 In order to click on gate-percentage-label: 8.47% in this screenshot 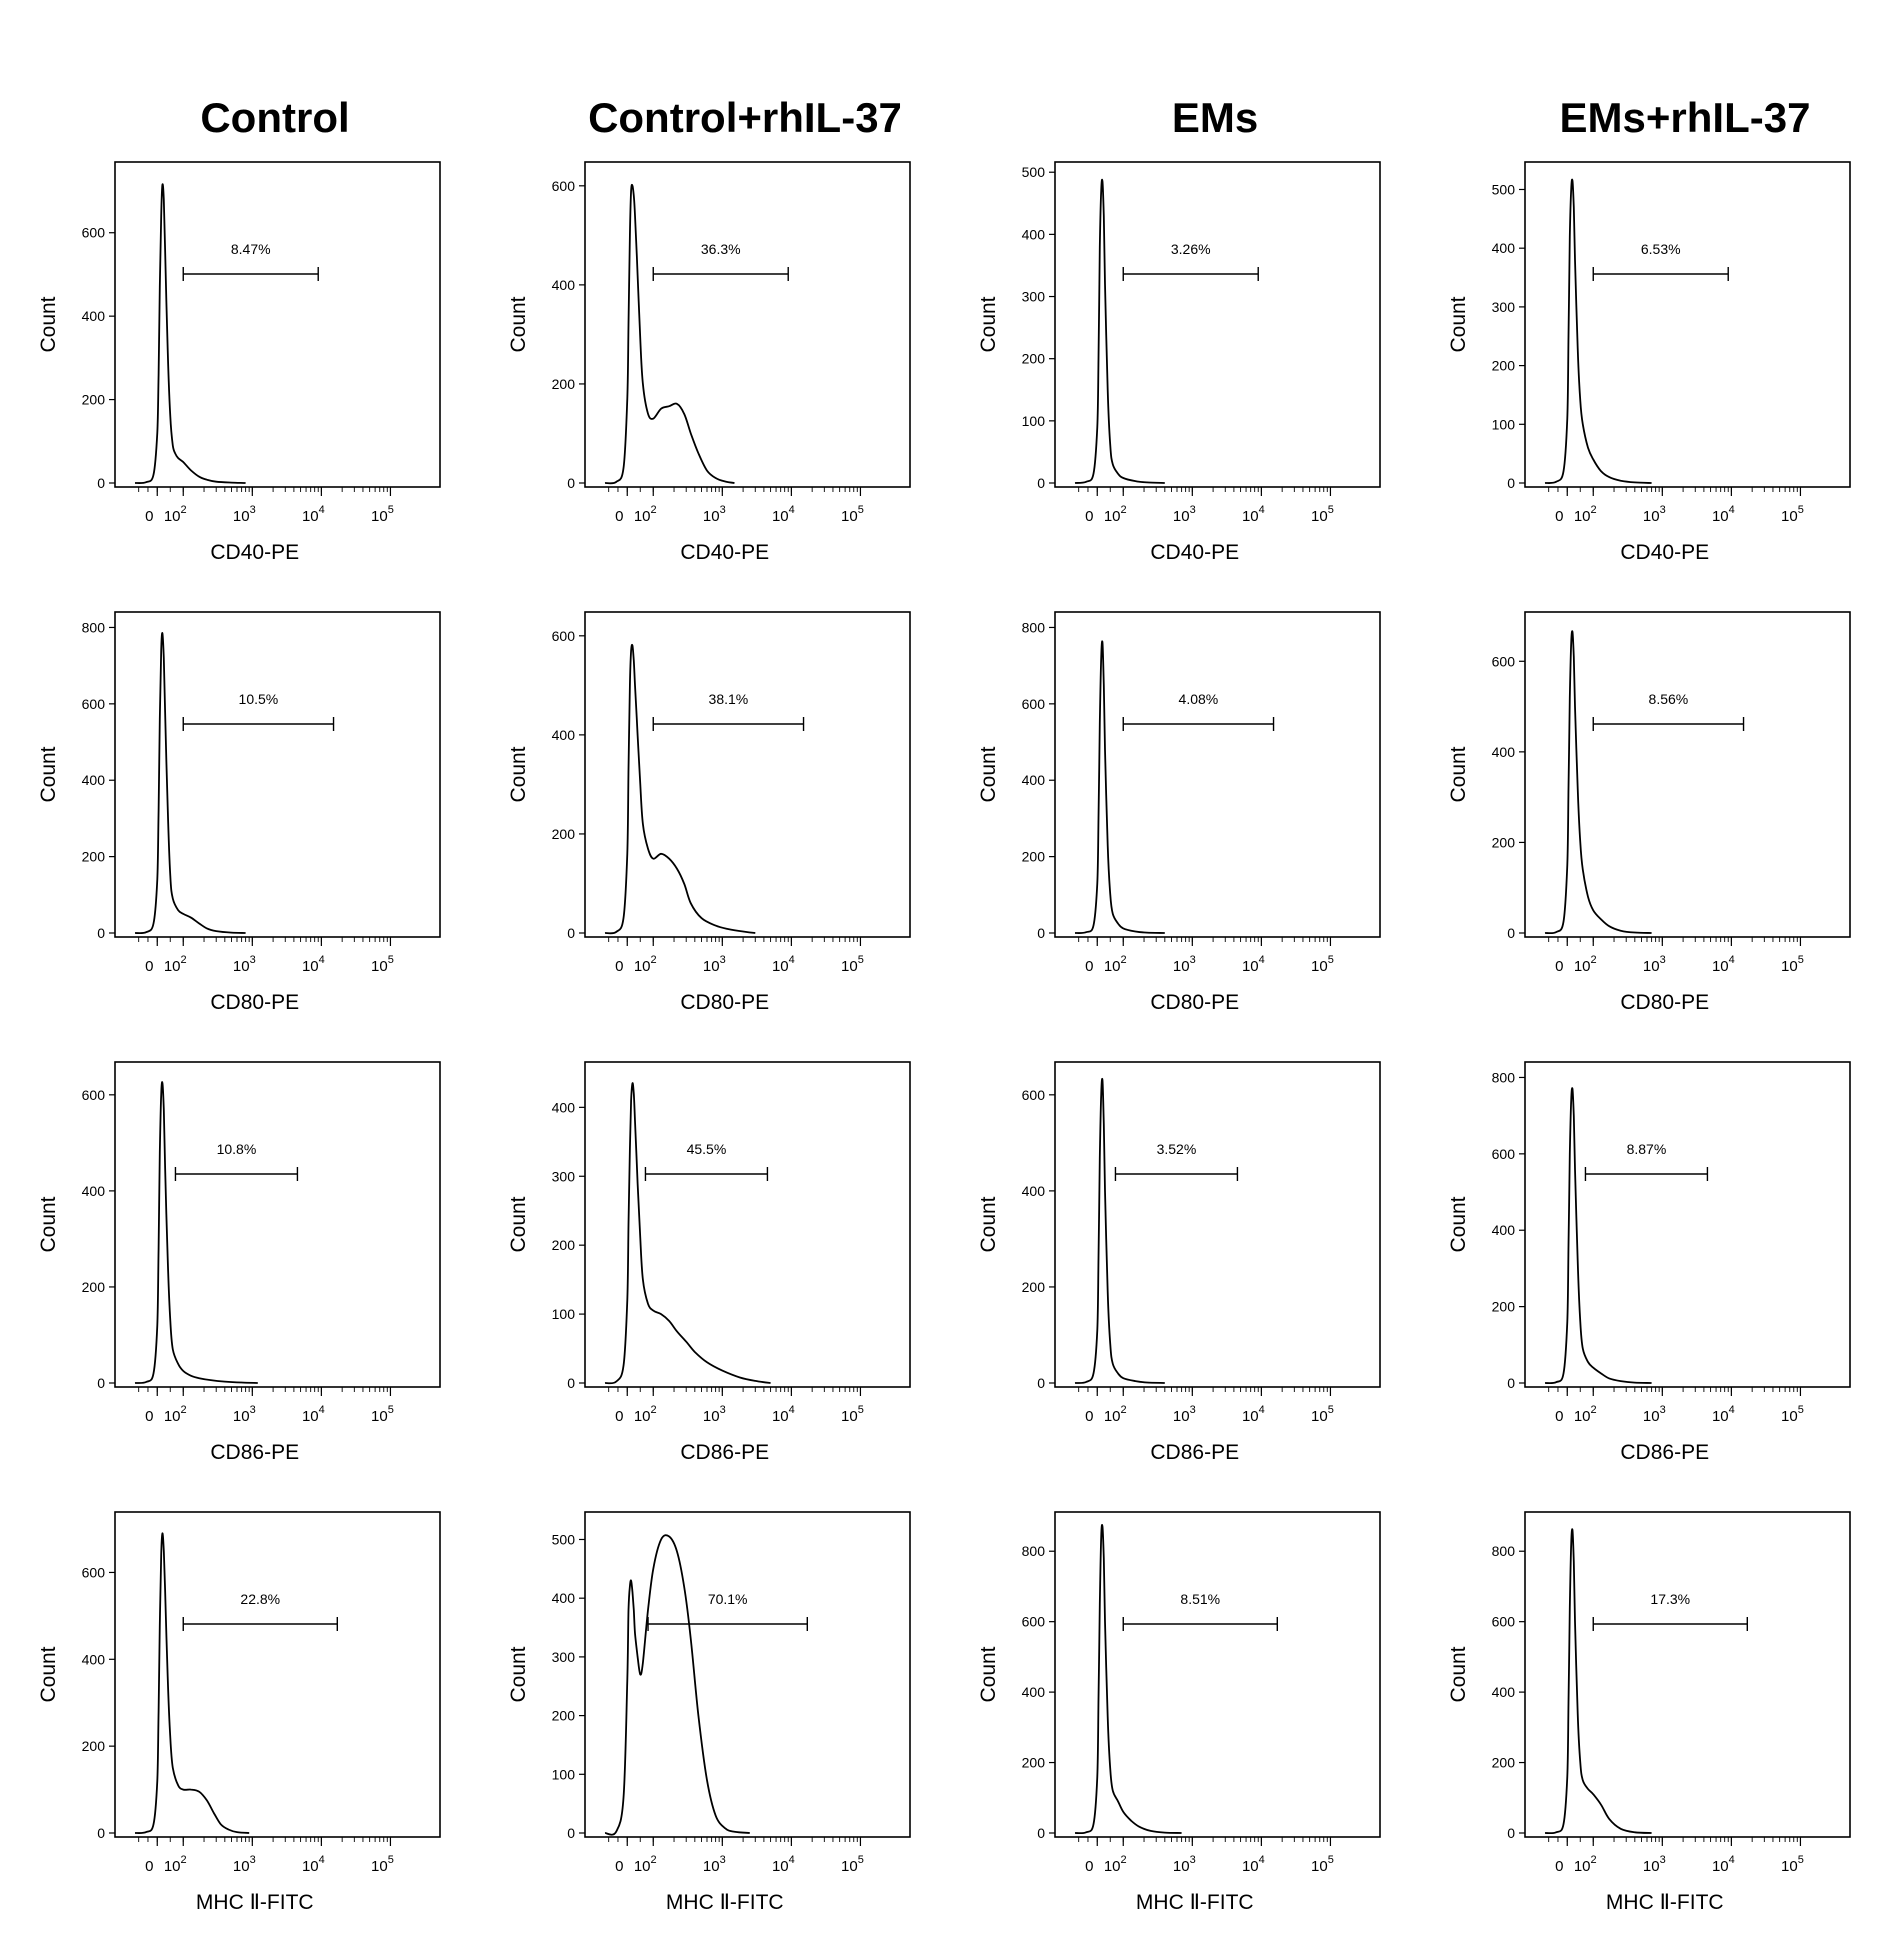, I will do `click(251, 249)`.